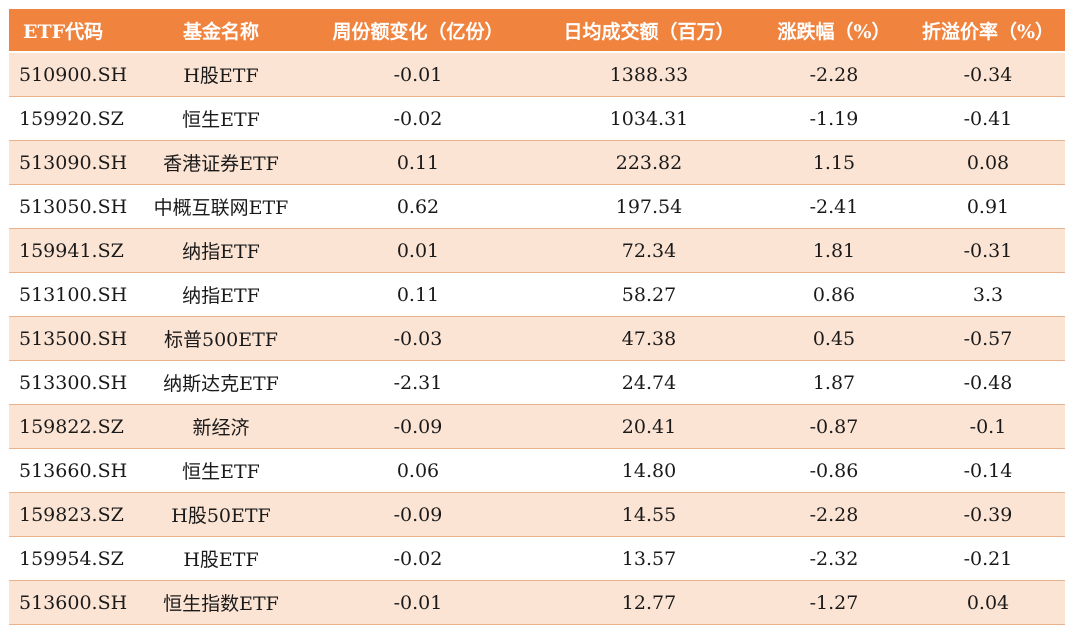 The height and width of the screenshot is (638, 1076). What do you see at coordinates (834, 470) in the screenshot?
I see `cell-change-pct: -0.86` at bounding box center [834, 470].